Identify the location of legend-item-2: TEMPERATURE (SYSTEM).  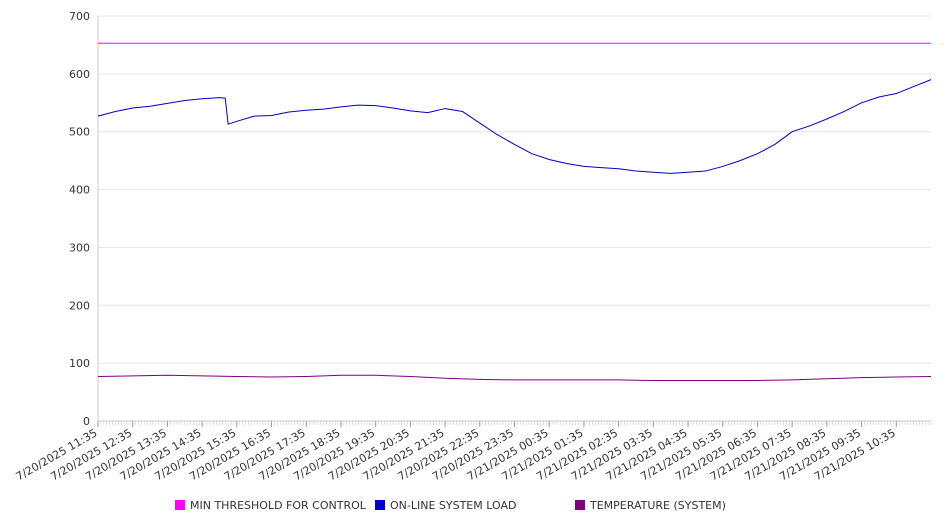
(650, 505).